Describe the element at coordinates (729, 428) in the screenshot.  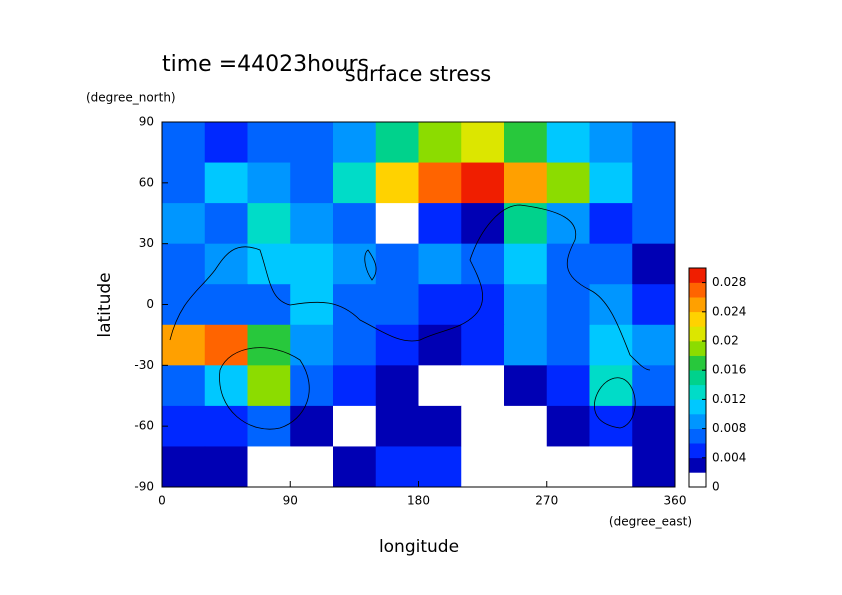
I see `colorbar-tick-label: 0.008` at that location.